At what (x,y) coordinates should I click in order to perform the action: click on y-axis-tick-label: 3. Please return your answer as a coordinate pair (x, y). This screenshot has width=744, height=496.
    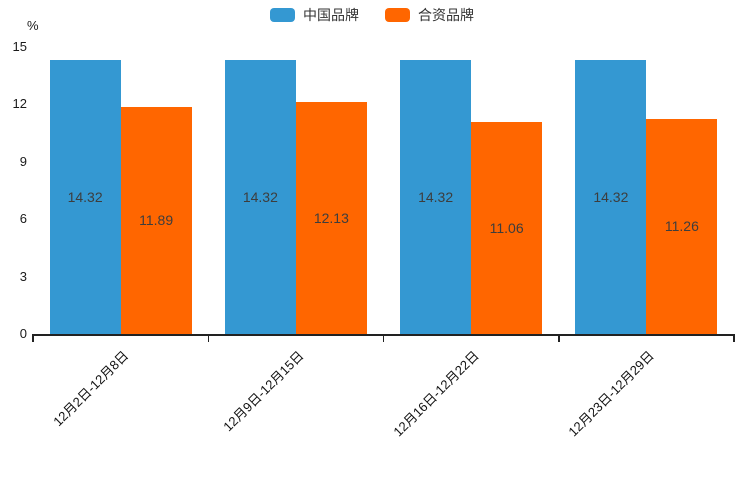
    Looking at the image, I should click on (23, 276).